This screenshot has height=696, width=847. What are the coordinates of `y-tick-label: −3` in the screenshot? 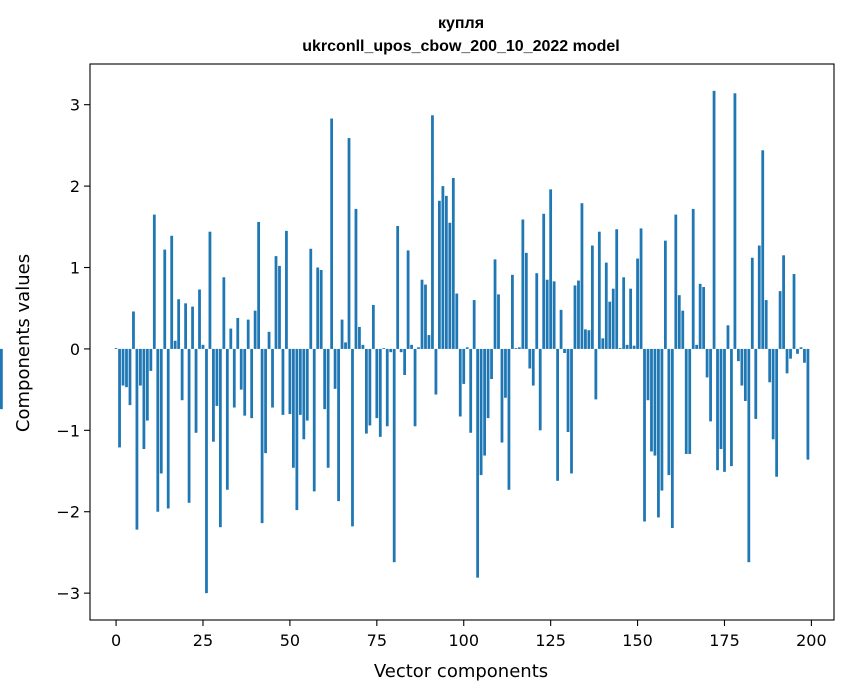 It's located at (68, 593).